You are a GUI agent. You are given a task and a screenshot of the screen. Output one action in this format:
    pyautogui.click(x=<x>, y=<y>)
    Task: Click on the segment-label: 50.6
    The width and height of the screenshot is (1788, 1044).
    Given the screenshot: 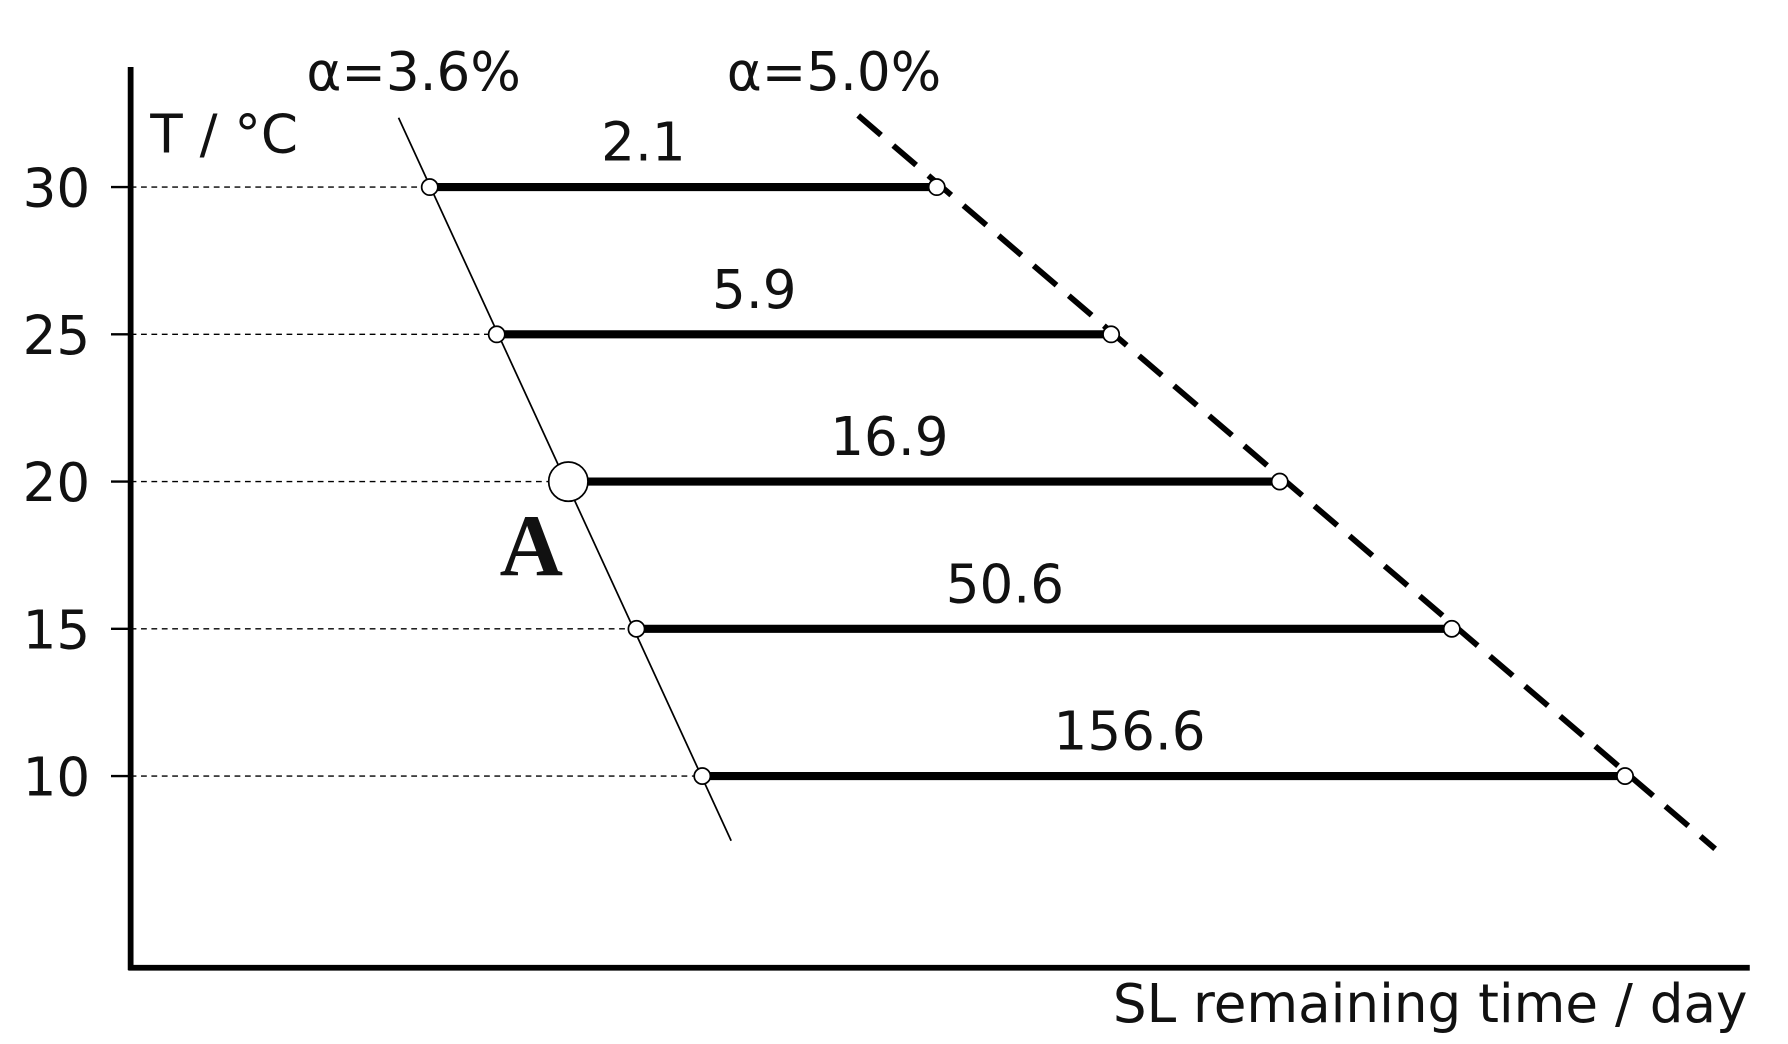 What is the action you would take?
    pyautogui.click(x=1005, y=584)
    